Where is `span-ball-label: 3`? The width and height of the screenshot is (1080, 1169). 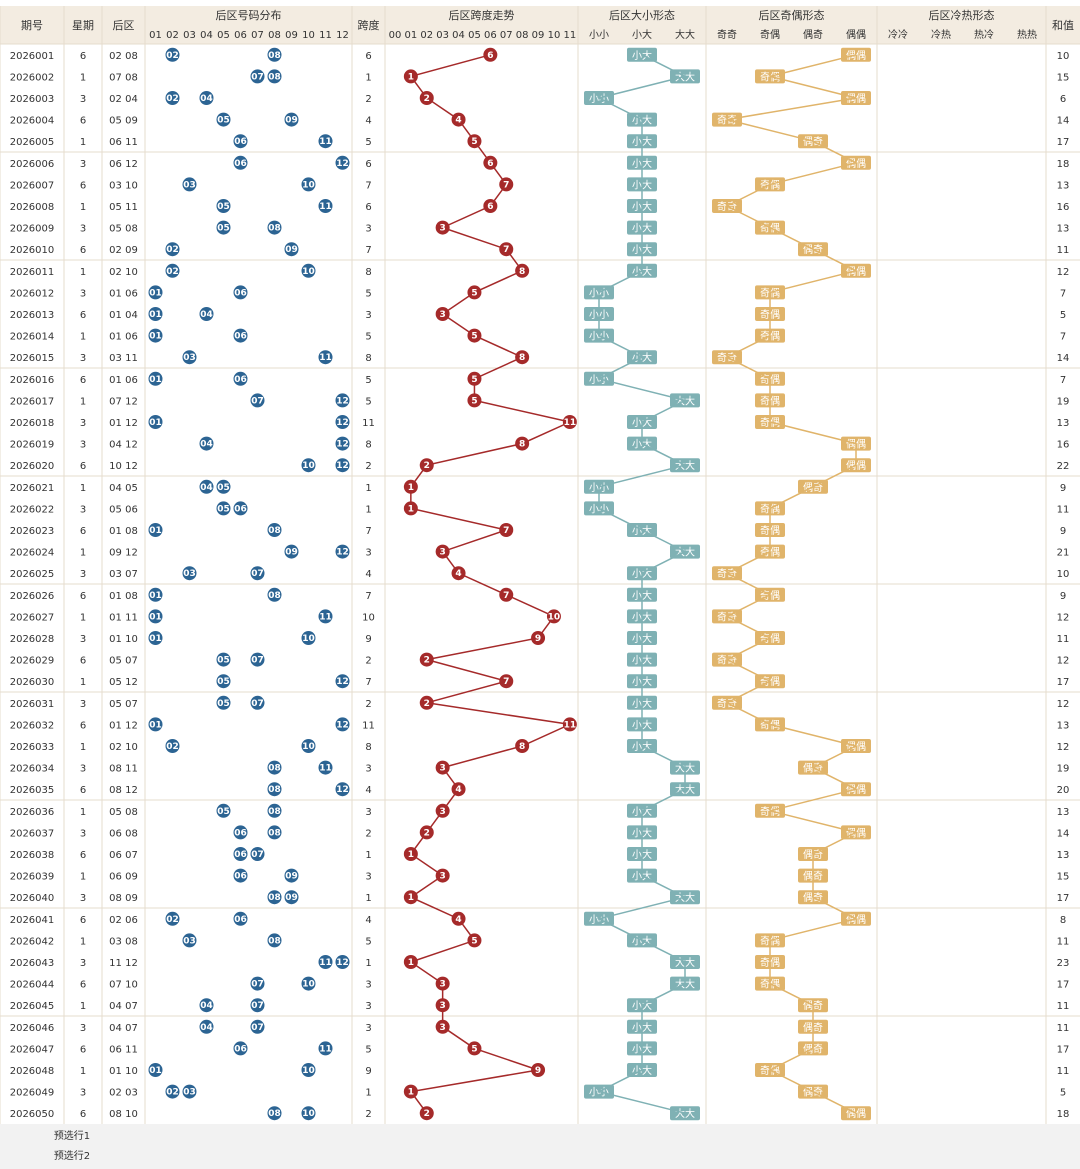 span-ball-label: 3 is located at coordinates (443, 985).